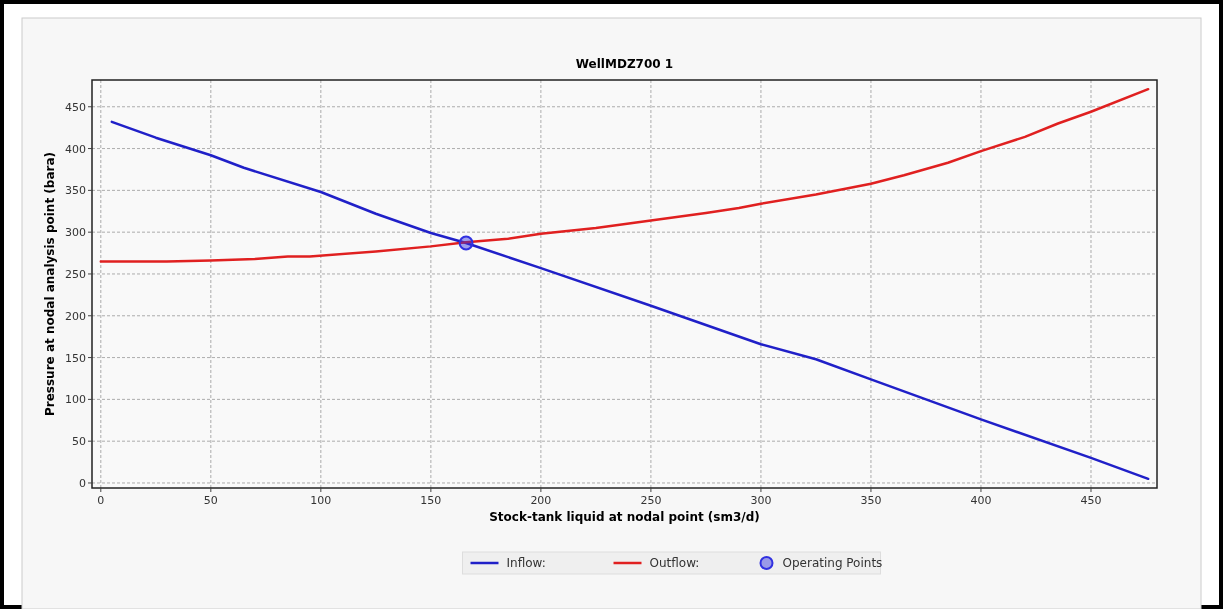  What do you see at coordinates (981, 500) in the screenshot?
I see `x-tick-label: 400` at bounding box center [981, 500].